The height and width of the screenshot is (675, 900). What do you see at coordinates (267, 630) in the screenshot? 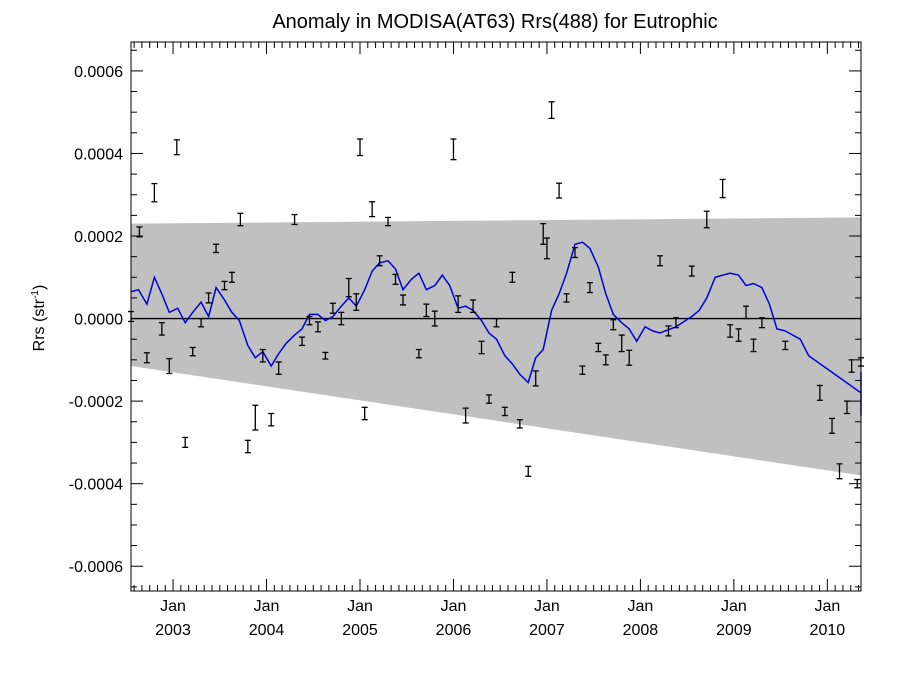
I see `x-tick-year-label: 2004` at bounding box center [267, 630].